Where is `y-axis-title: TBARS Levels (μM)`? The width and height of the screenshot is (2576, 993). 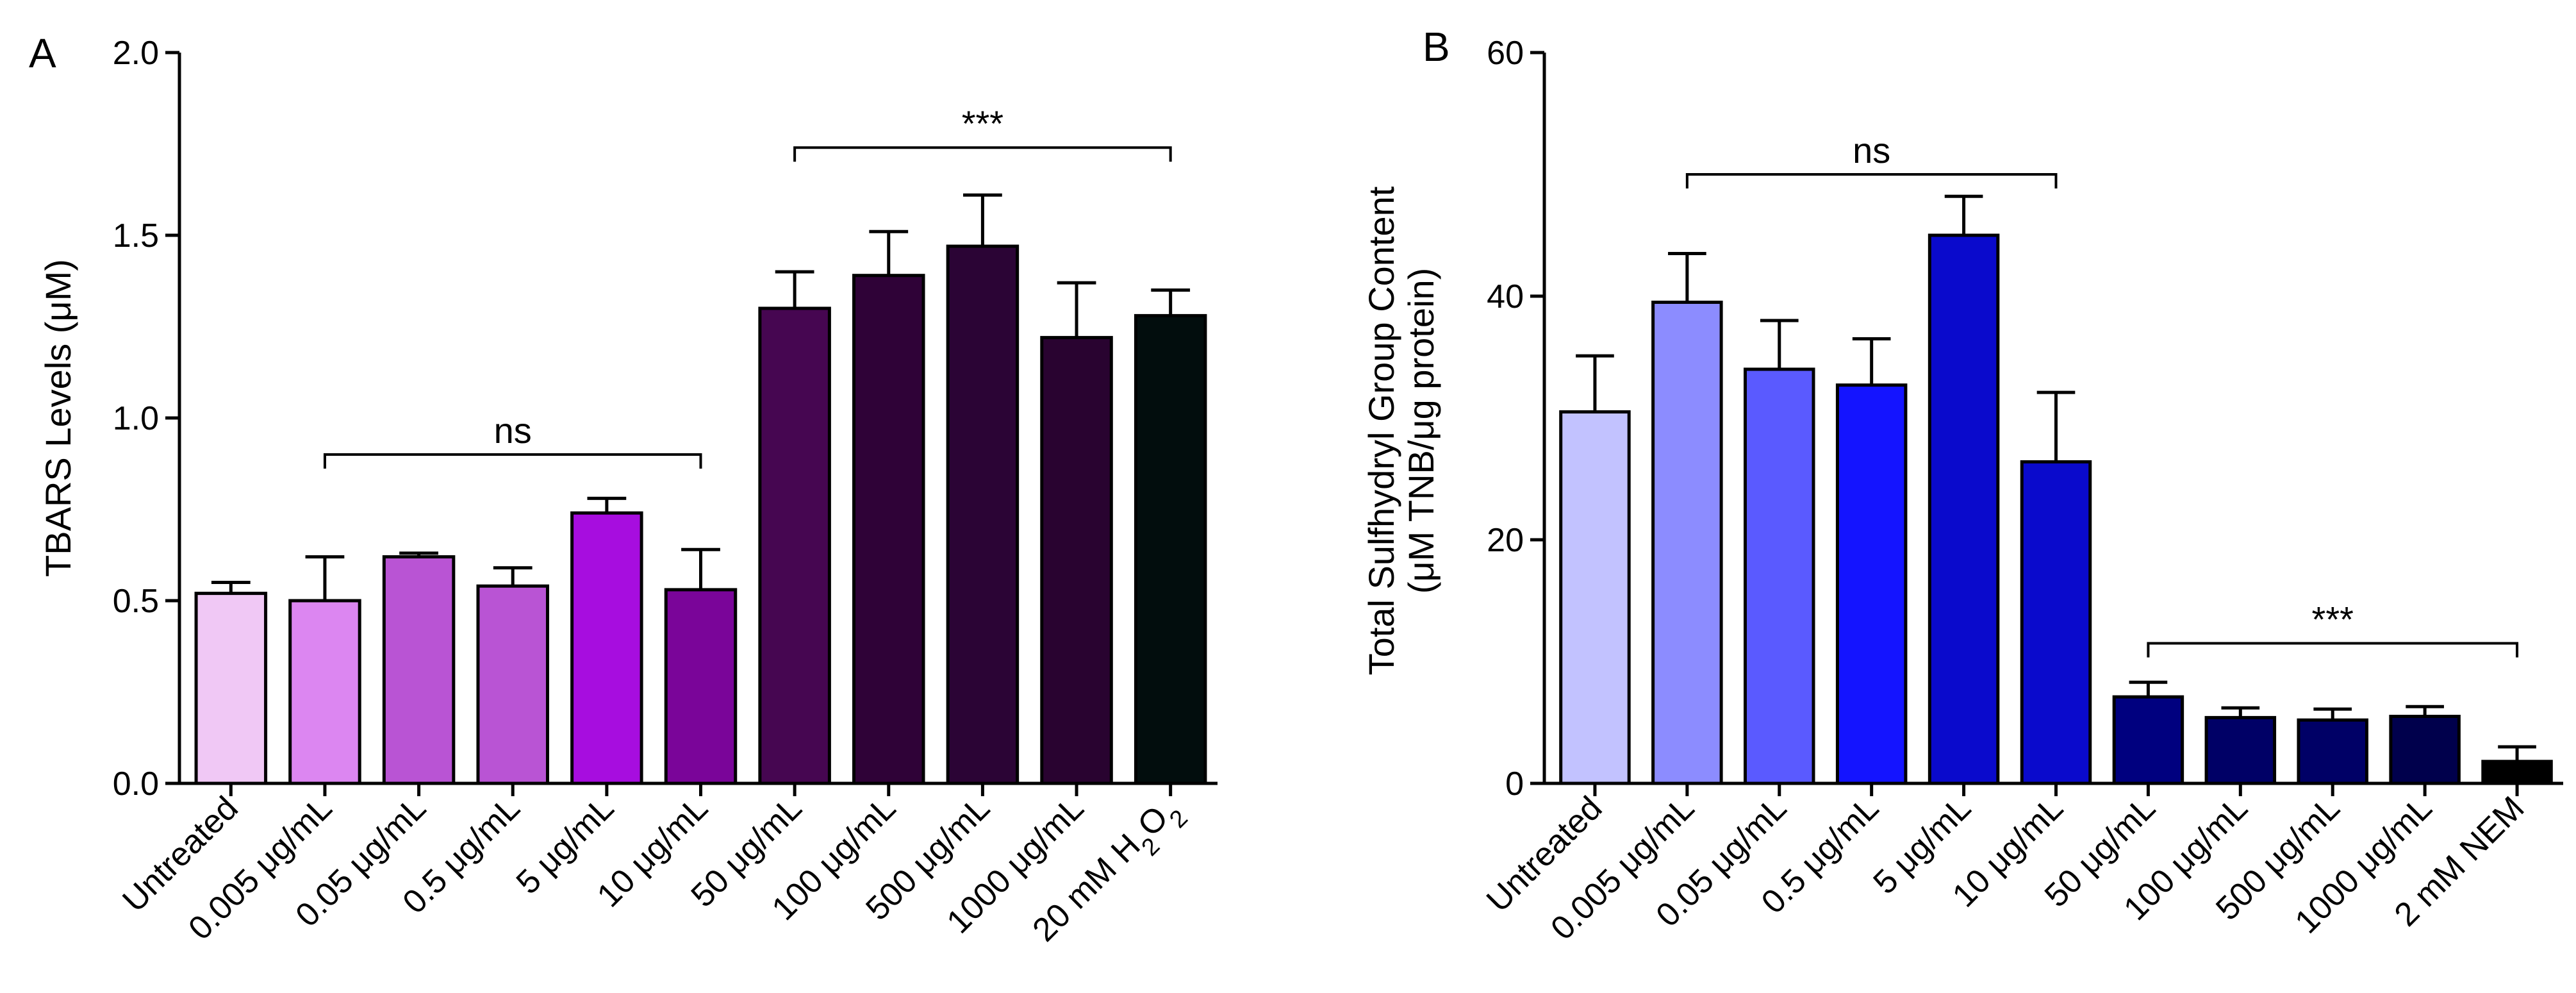 y-axis-title: TBARS Levels (μM) is located at coordinates (58, 418).